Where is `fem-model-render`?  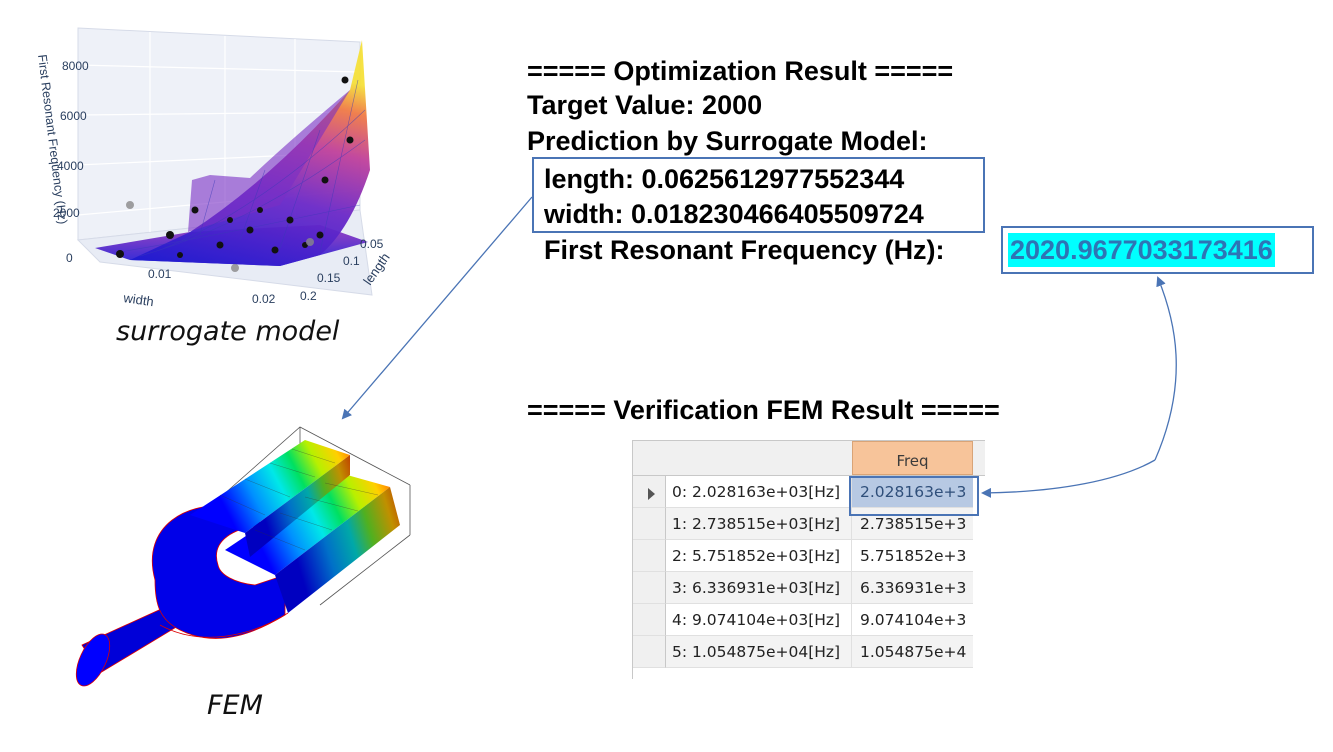
fem-model-render is located at coordinates (243, 556).